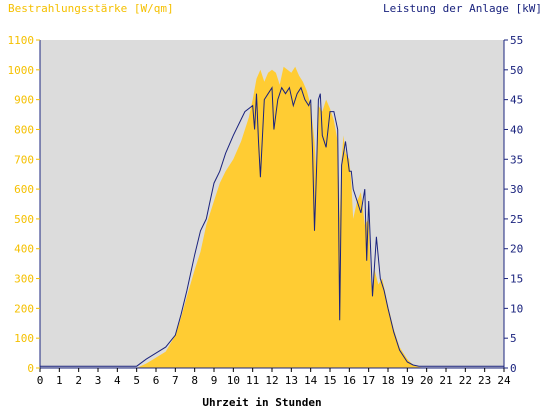 This screenshot has height=408, width=544. What do you see at coordinates (24, 159) in the screenshot?
I see `left-y-tick-label: 700` at bounding box center [24, 159].